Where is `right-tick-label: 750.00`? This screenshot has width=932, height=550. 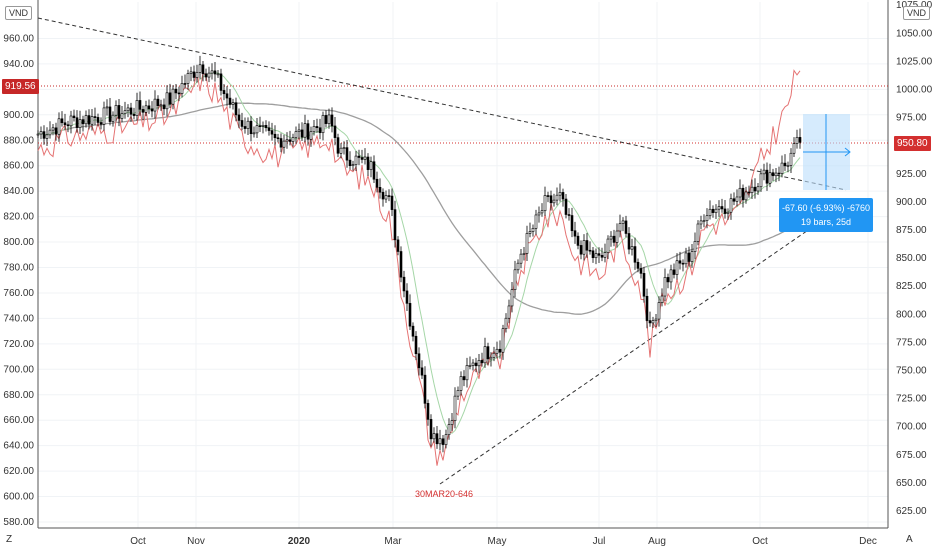 right-tick-label: 750.00 is located at coordinates (911, 371).